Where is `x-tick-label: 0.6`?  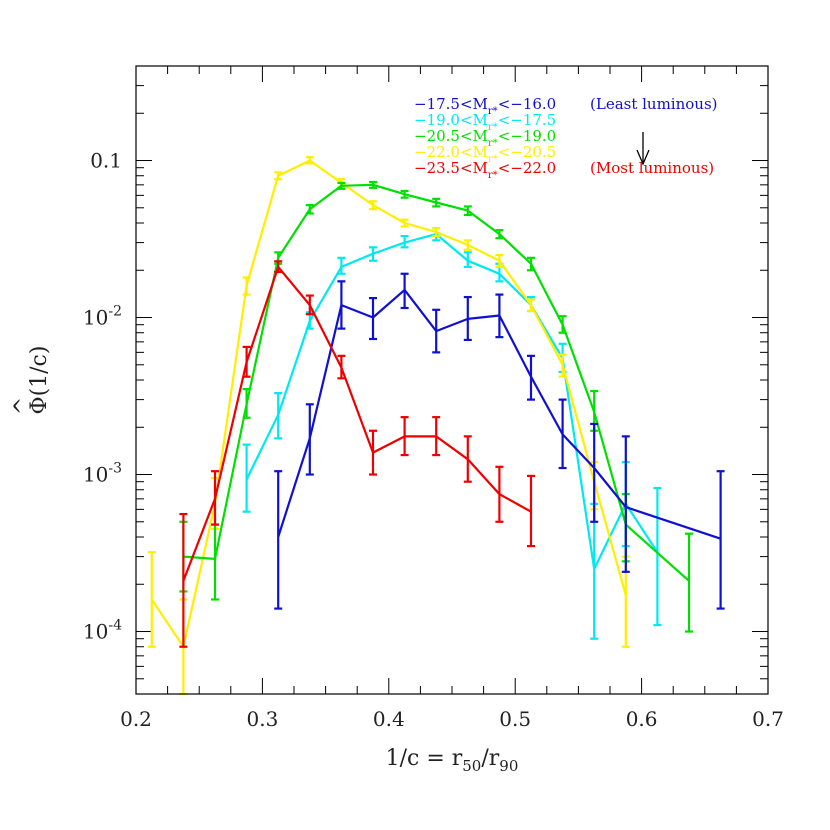
x-tick-label: 0.6 is located at coordinates (642, 719).